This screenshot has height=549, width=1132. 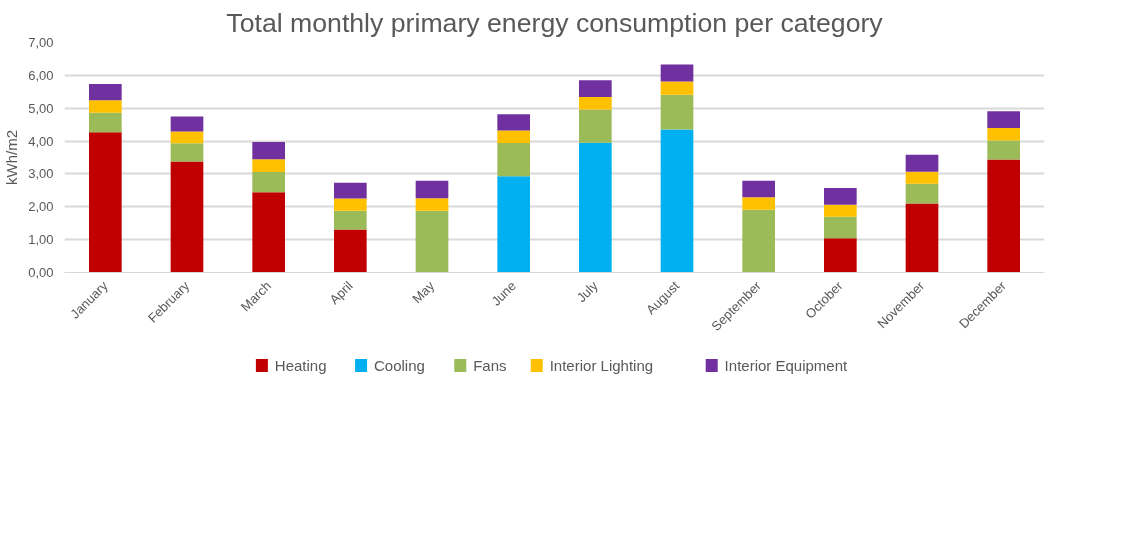 What do you see at coordinates (12, 157) in the screenshot?
I see `y-axis-title: kWh/m2` at bounding box center [12, 157].